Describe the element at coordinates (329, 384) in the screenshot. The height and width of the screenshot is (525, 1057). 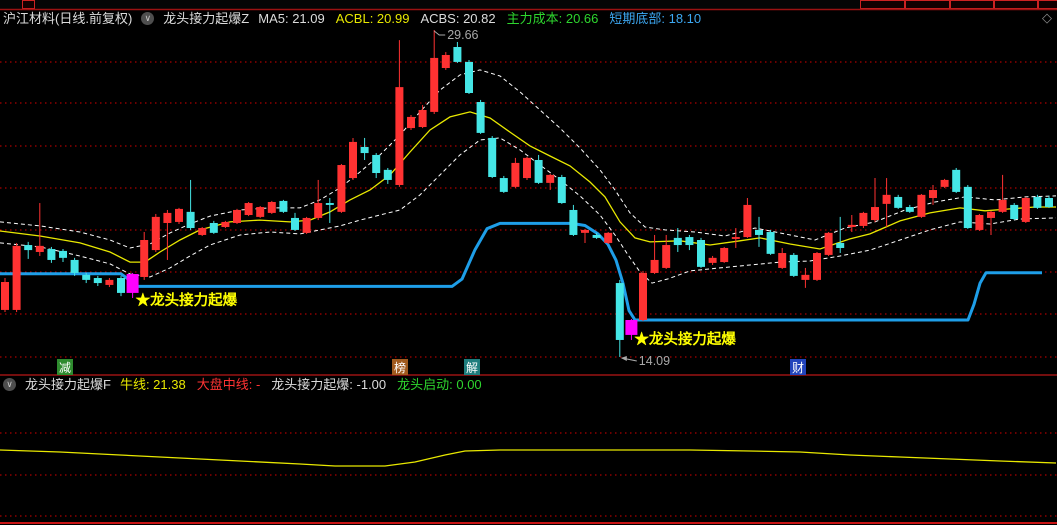
I see `sub-field-2: 龙头接力起爆: -1.00` at that location.